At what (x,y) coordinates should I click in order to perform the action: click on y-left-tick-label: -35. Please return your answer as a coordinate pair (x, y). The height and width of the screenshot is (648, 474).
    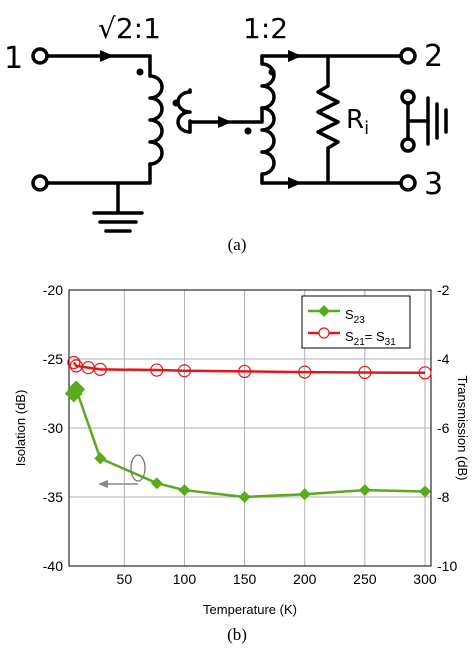
    Looking at the image, I should click on (53, 497).